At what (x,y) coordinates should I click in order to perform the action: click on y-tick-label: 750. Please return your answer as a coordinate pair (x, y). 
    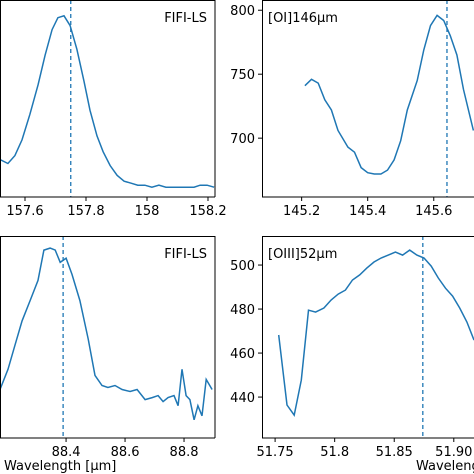
    Looking at the image, I should click on (242, 75).